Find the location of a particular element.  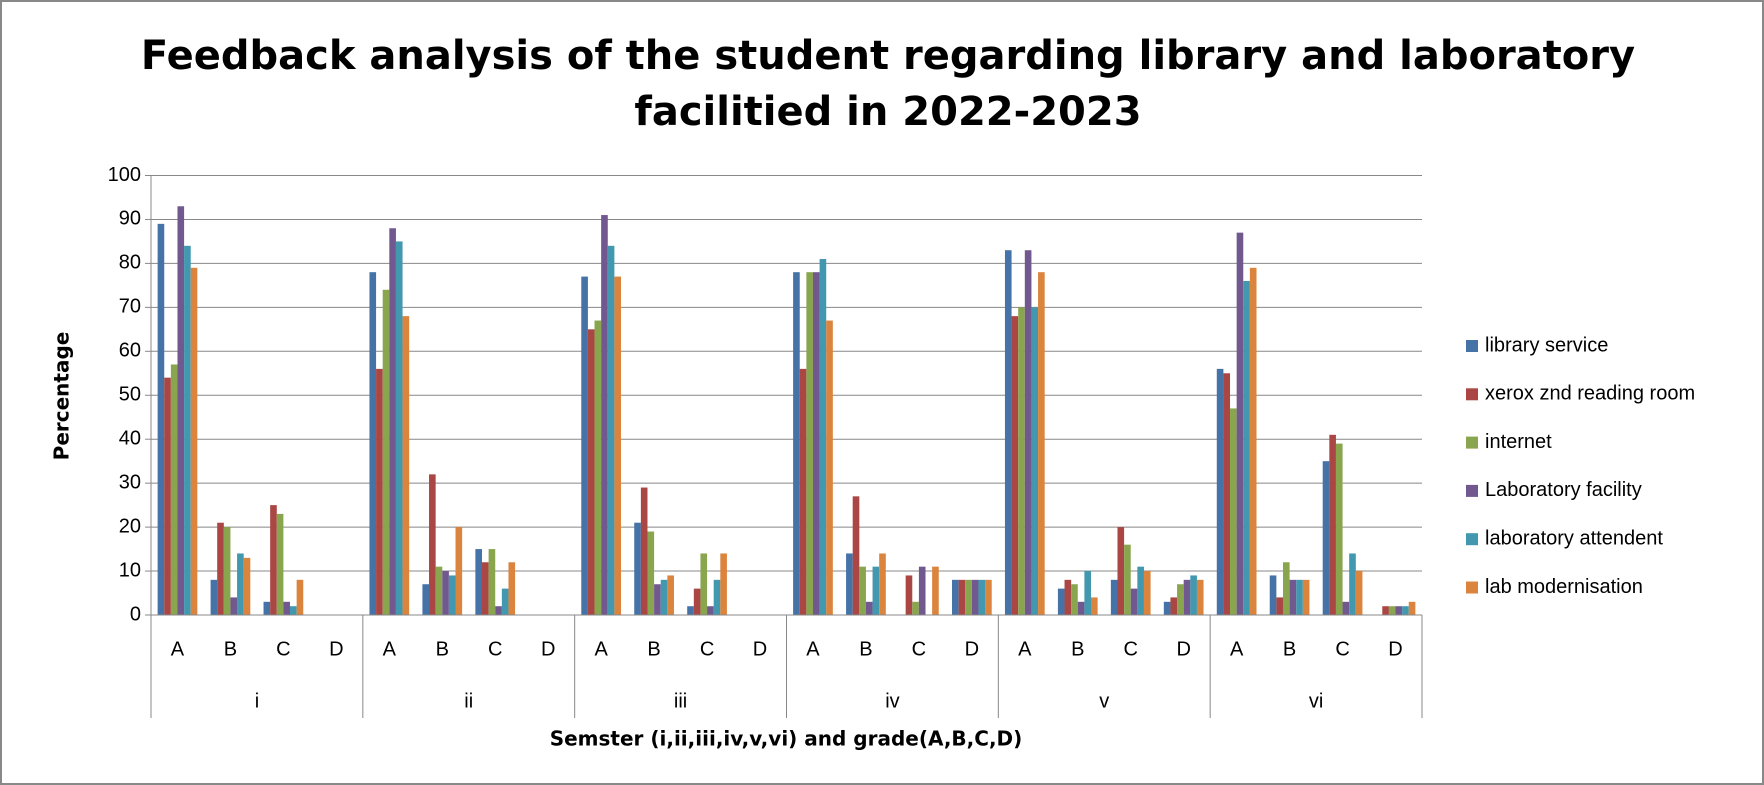

y-tick-label: 30 is located at coordinates (130, 482).